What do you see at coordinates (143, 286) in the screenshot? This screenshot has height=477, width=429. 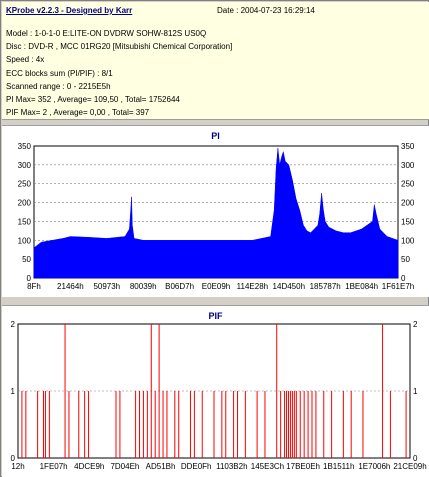 I see `x-tick-label: 80039h` at bounding box center [143, 286].